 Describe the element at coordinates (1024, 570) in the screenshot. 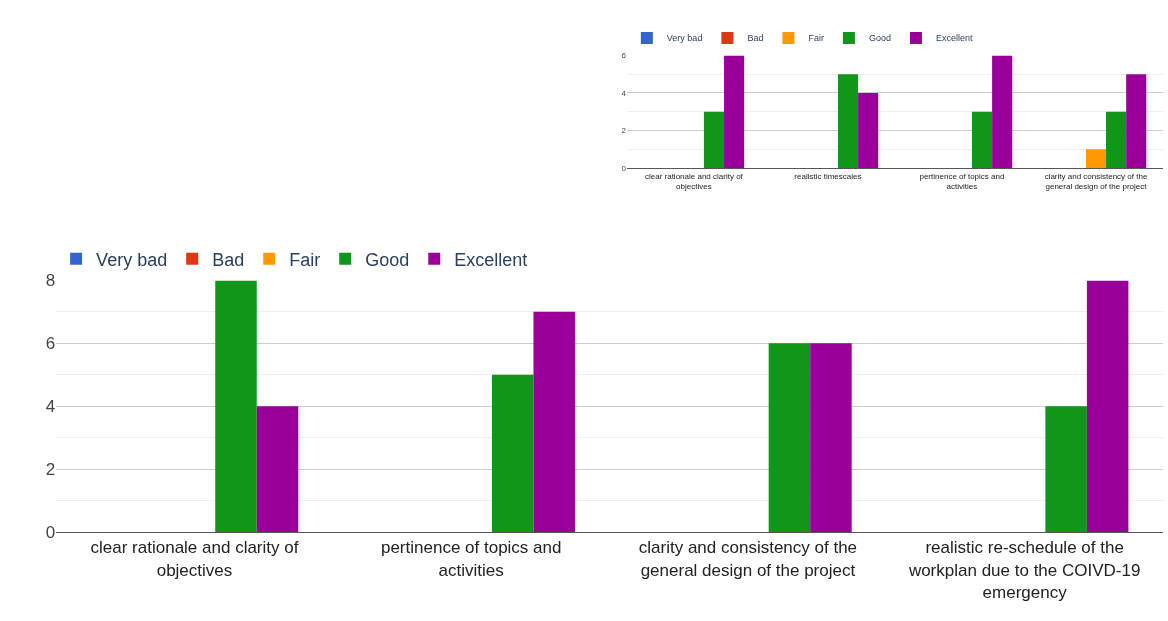

I see `x-tick-label: realistic re-schedule of the workplan due to the COIVD-19 emergency` at that location.